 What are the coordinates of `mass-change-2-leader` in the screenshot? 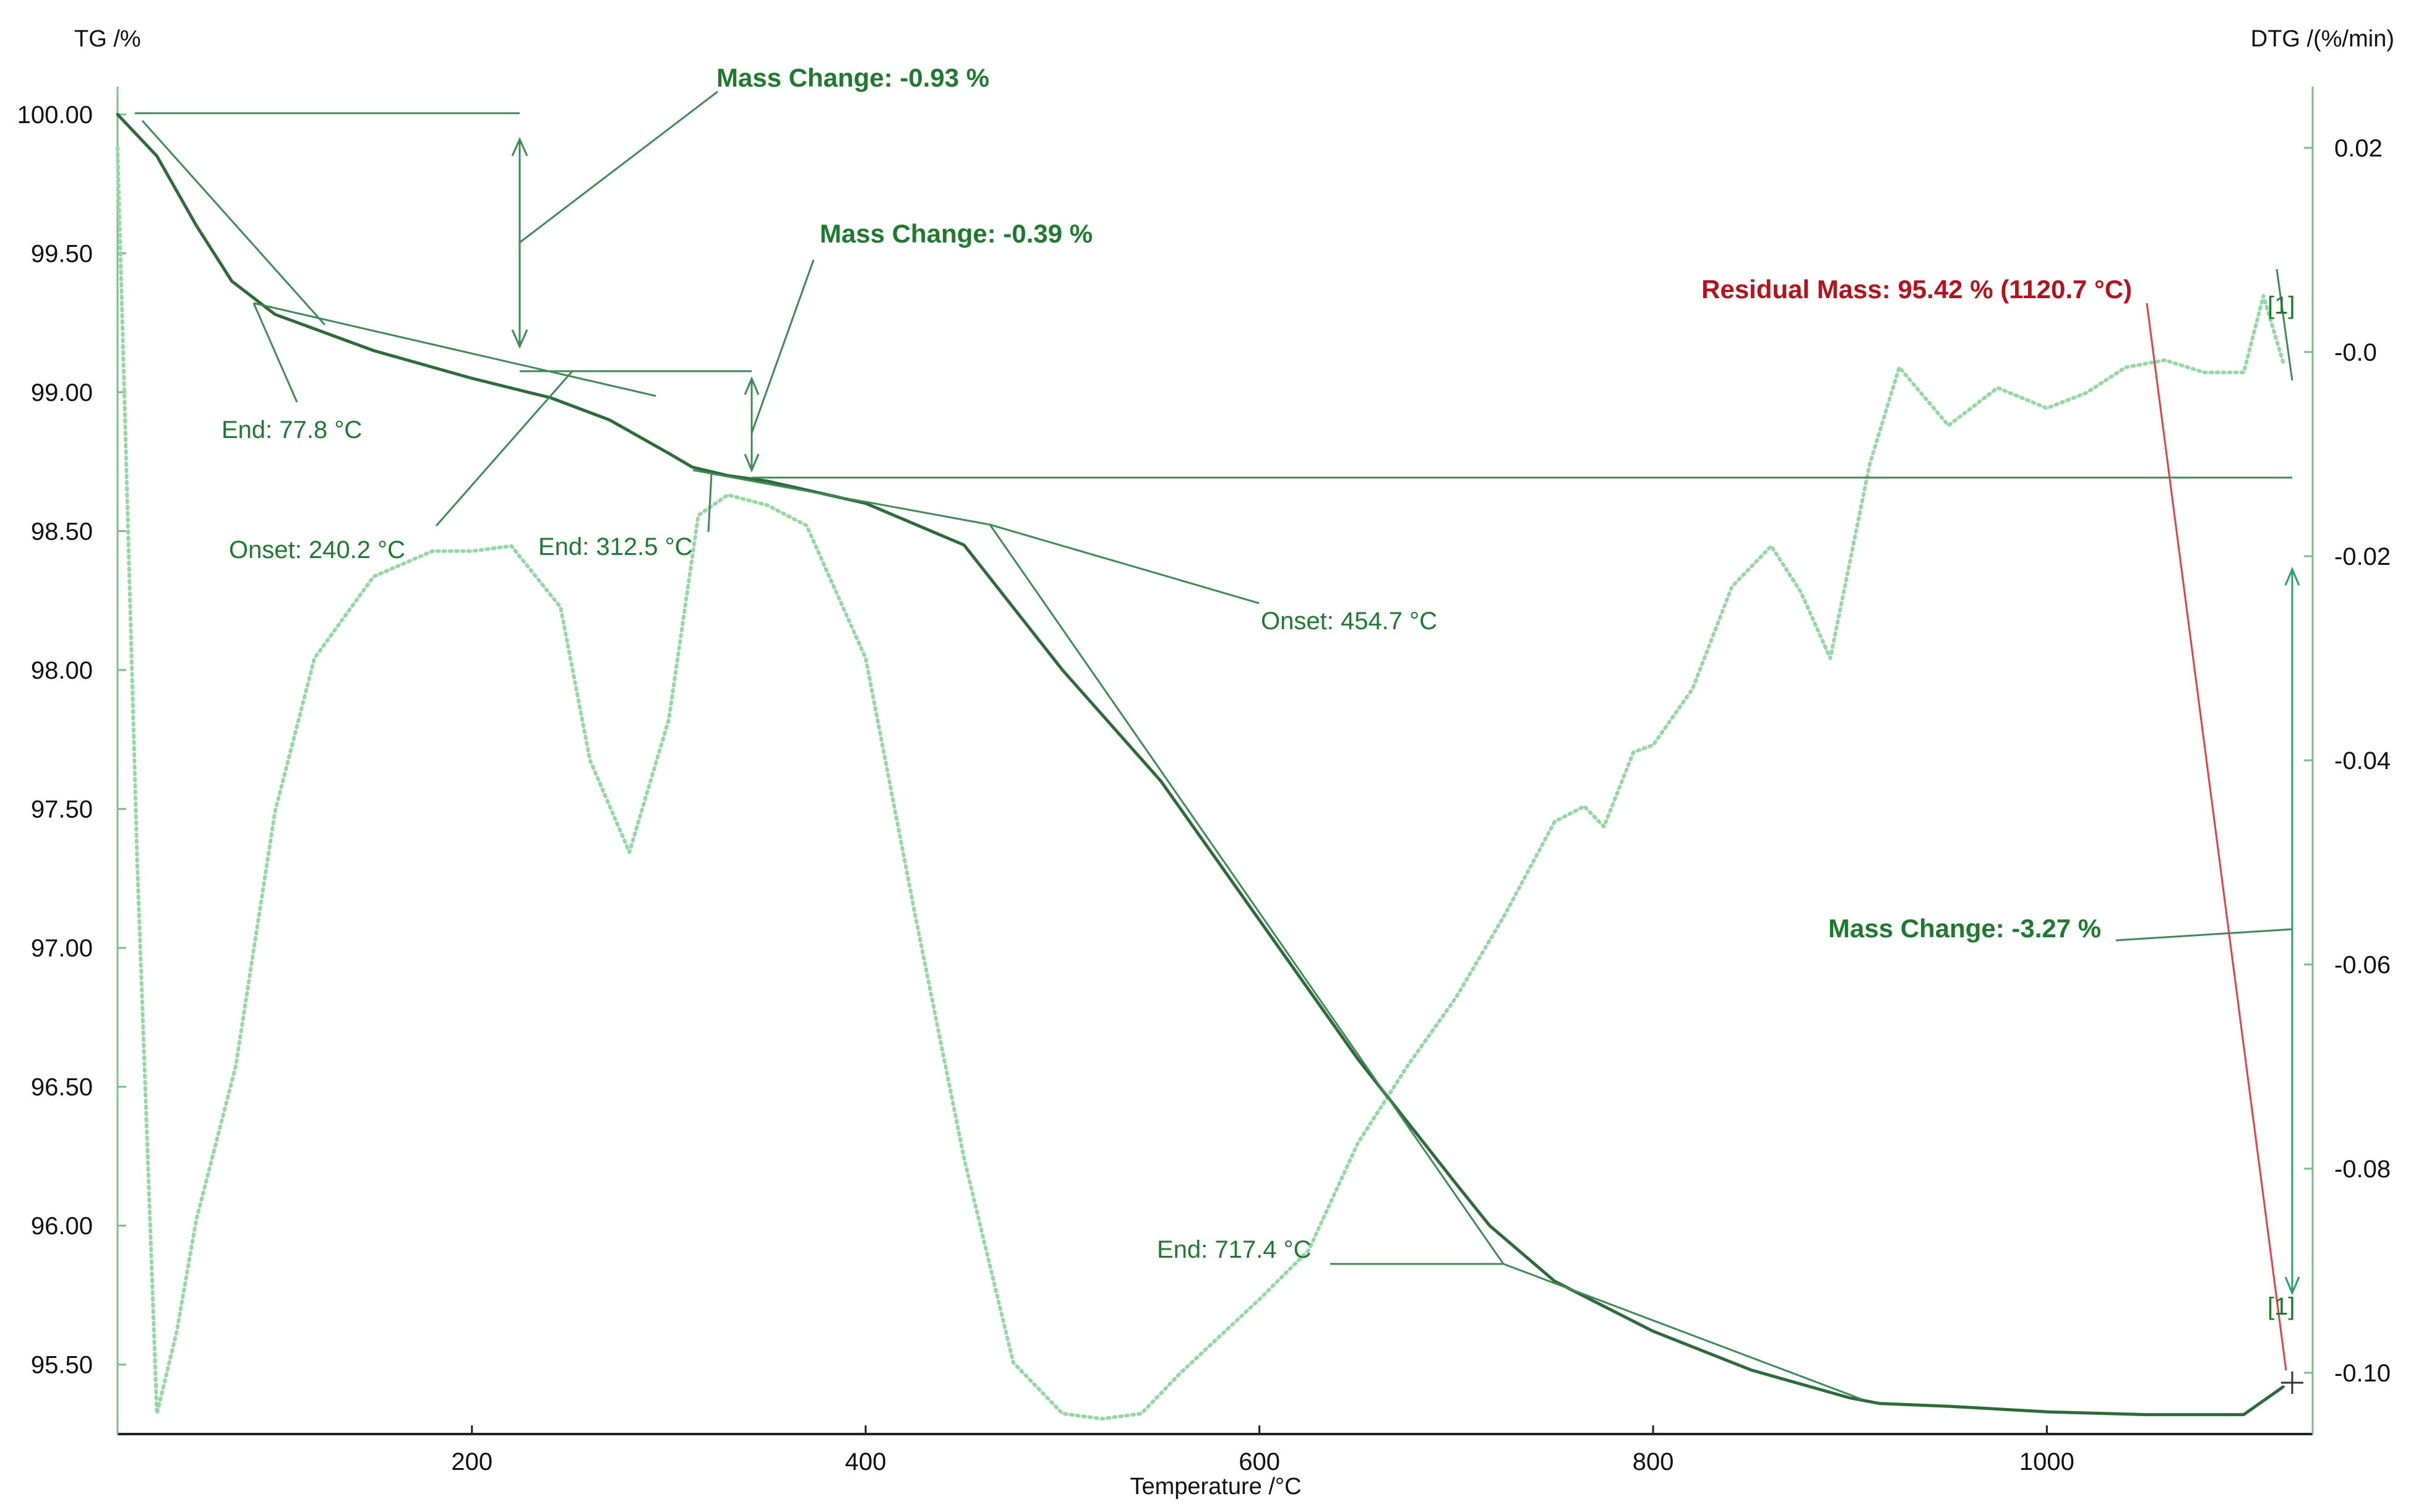 It's located at (783, 346).